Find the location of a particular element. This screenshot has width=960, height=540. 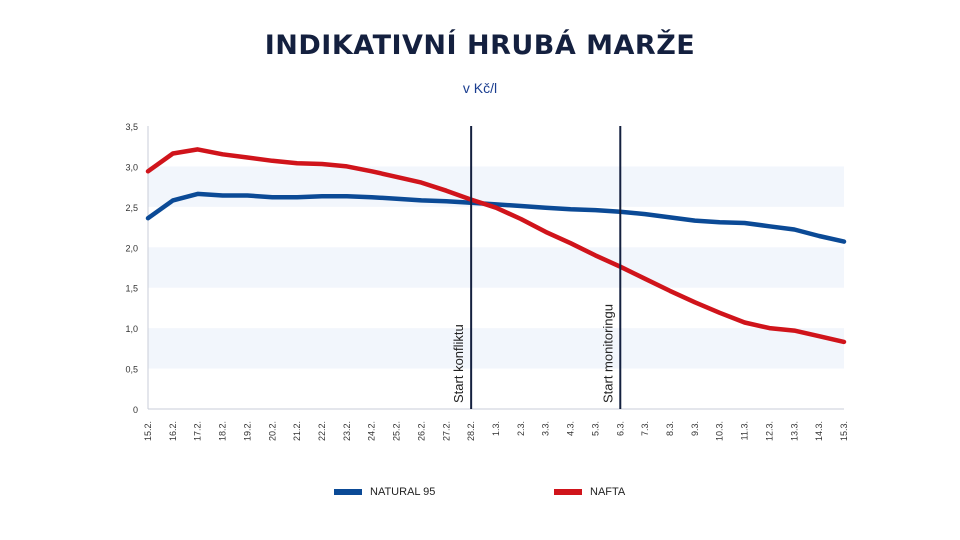

x-tick-label: 13.3. is located at coordinates (794, 431).